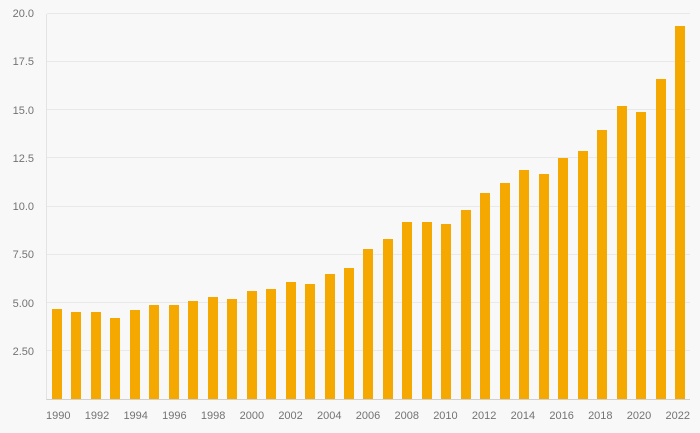 This screenshot has width=700, height=433. I want to click on x-tick-label: 2018, so click(600, 416).